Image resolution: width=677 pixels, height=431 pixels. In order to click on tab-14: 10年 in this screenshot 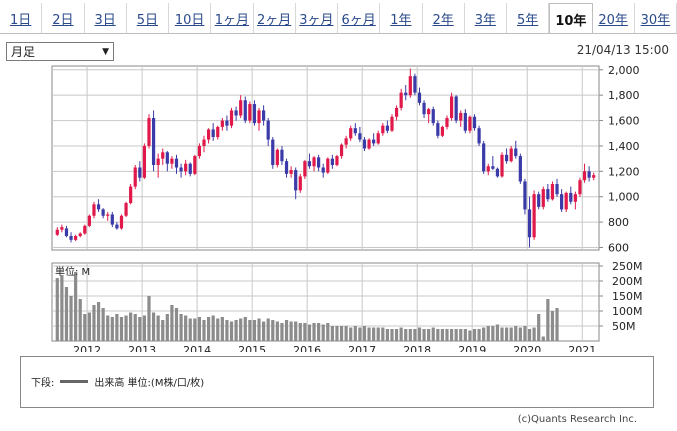, I will do `click(571, 18)`.